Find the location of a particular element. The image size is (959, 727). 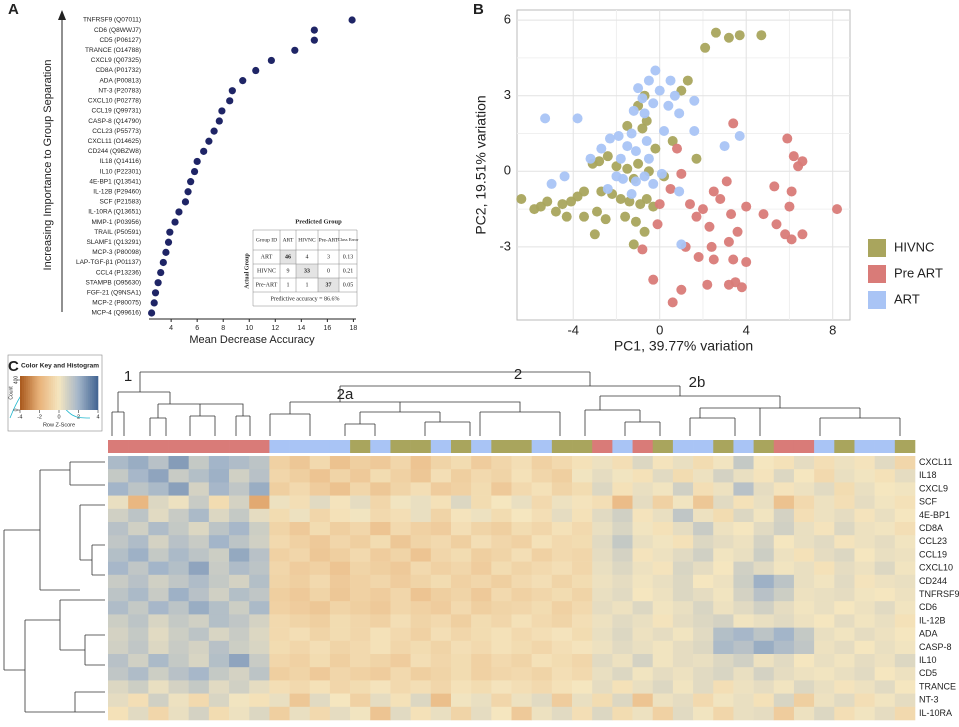

cluster-label: 2a is located at coordinates (345, 394).